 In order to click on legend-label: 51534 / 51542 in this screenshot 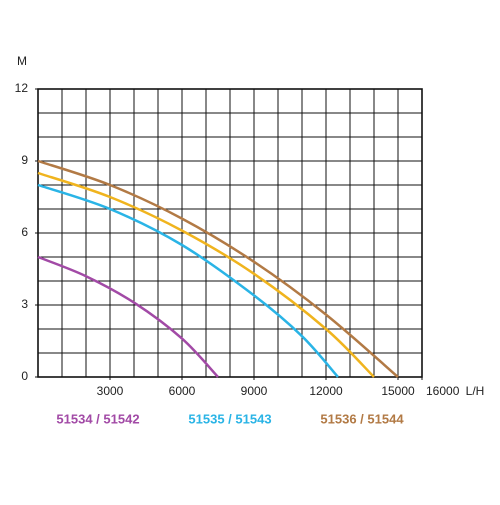, I will do `click(97, 418)`.